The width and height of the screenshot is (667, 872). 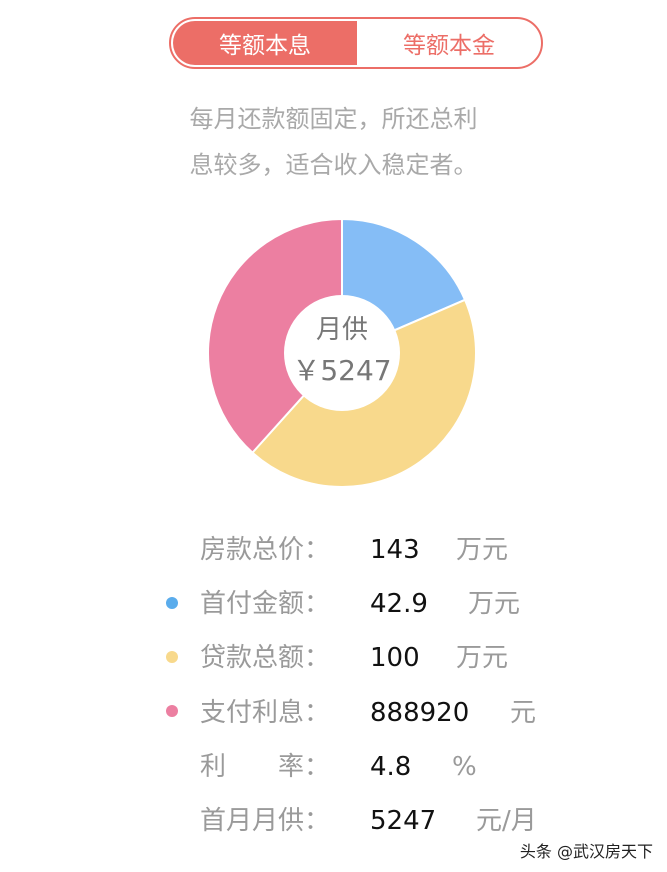 What do you see at coordinates (399, 604) in the screenshot?
I see `down-payment-value: 42.9` at bounding box center [399, 604].